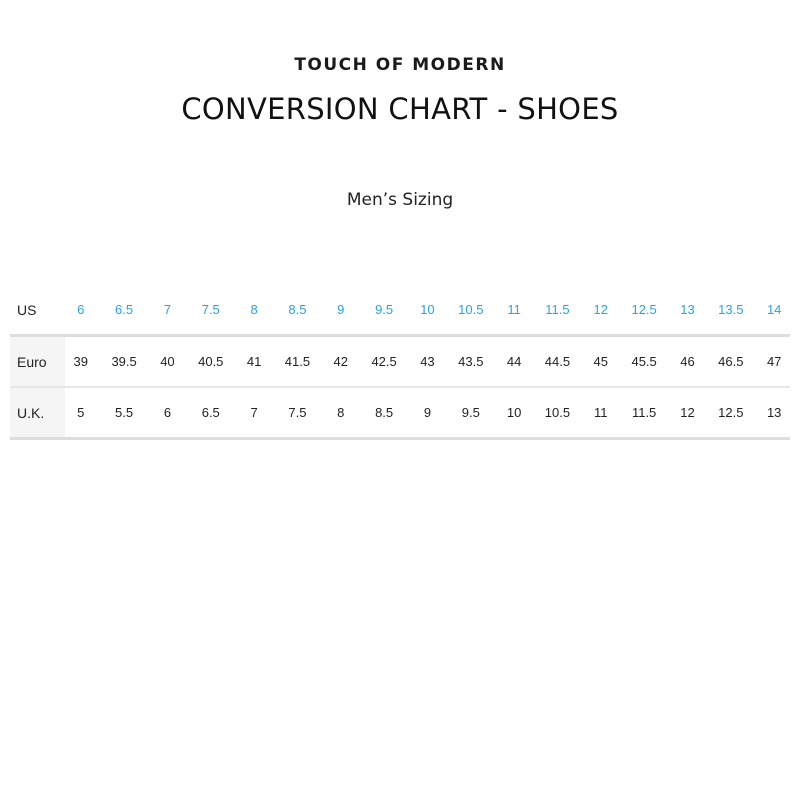  Describe the element at coordinates (297, 361) in the screenshot. I see `size-cell: 41.5` at that location.